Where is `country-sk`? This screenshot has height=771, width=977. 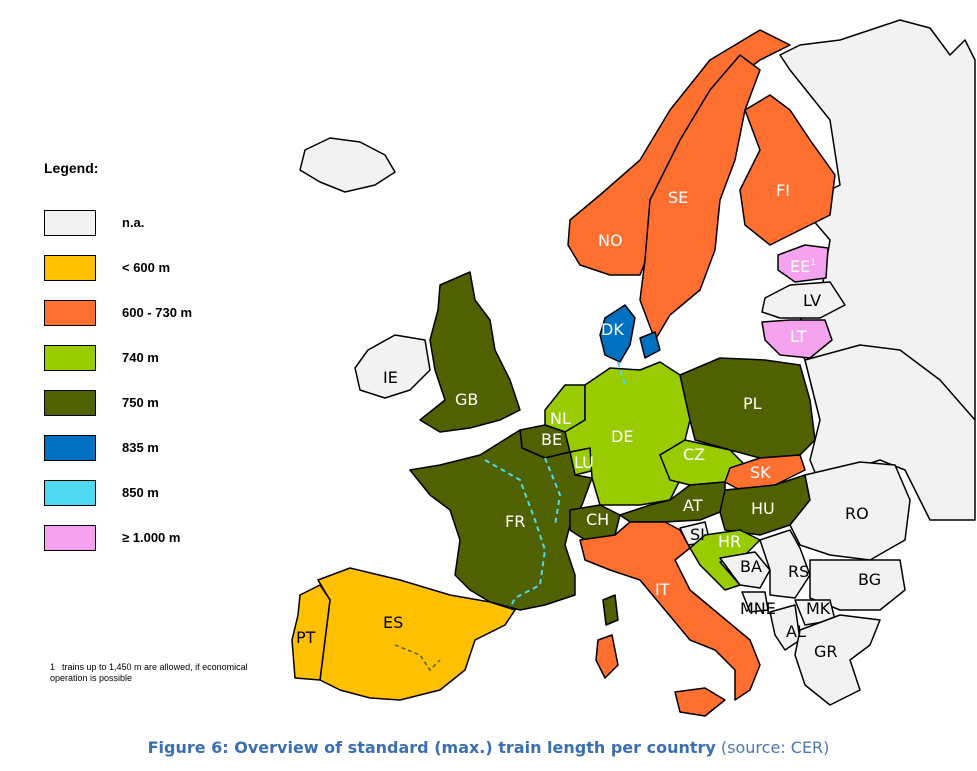 country-sk is located at coordinates (765, 472).